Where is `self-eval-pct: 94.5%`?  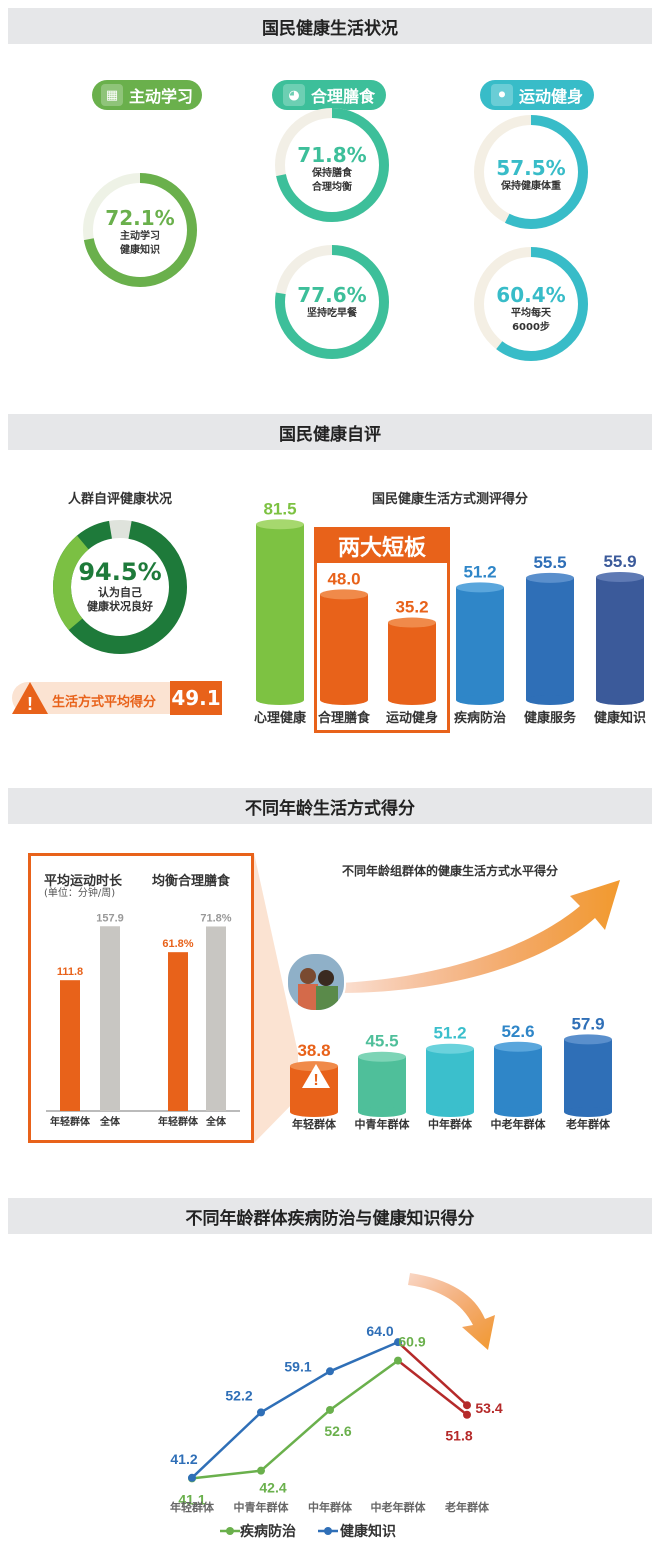 self-eval-pct: 94.5% is located at coordinates (120, 572).